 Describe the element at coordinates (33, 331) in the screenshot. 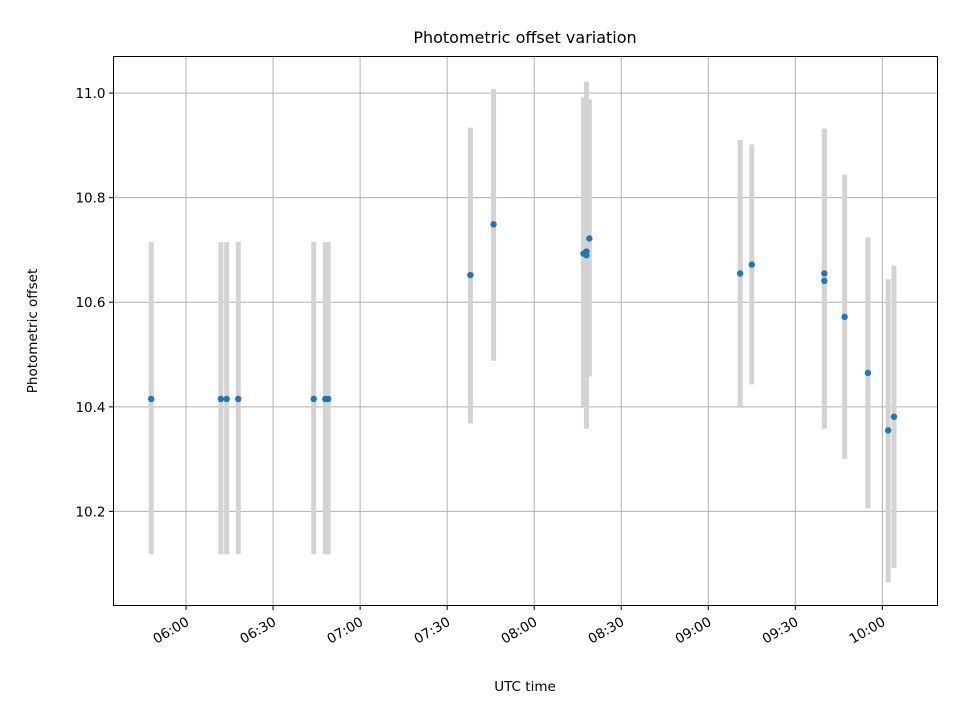

I see `y-axis-label: Photometric offset` at that location.